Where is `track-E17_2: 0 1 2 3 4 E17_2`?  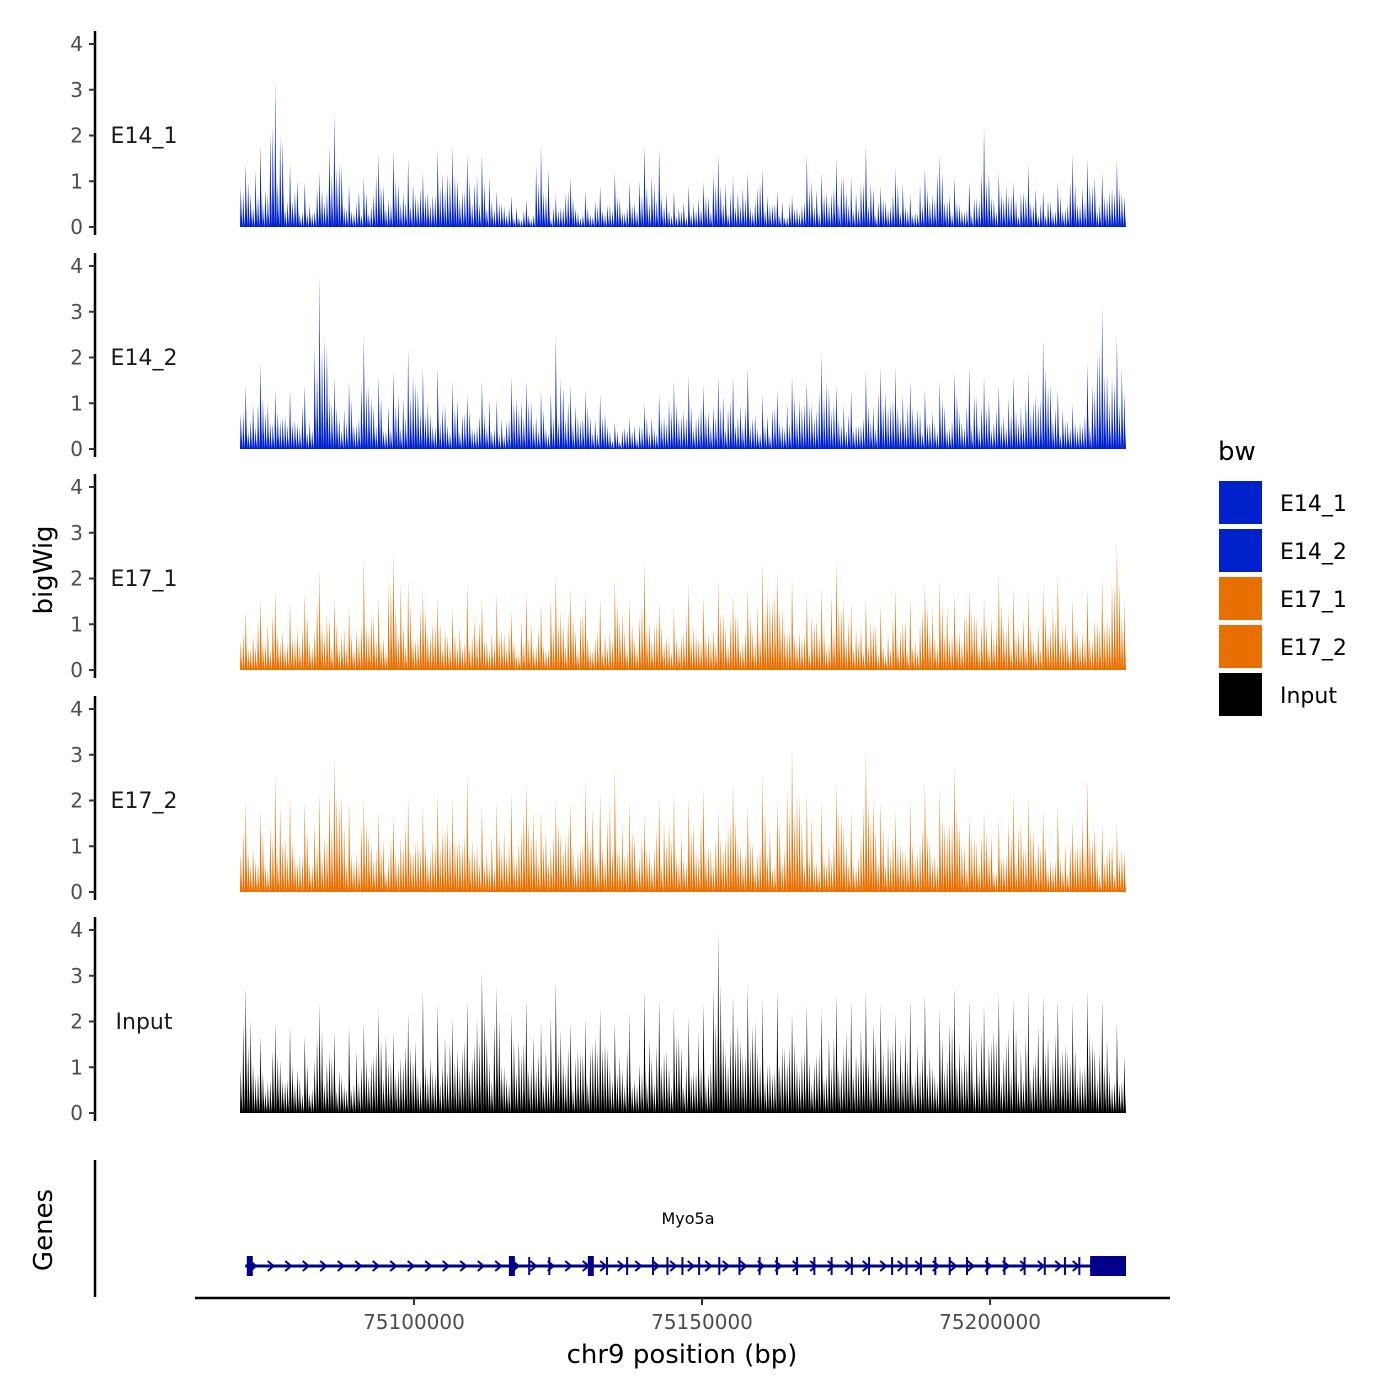
track-E17_2: 0 1 2 3 4 E17_2 is located at coordinates (598, 800).